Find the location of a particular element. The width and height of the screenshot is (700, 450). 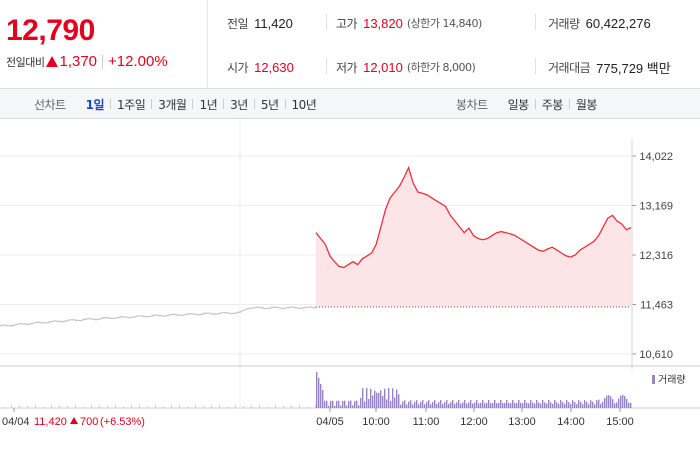

column-divider is located at coordinates (535, 66).